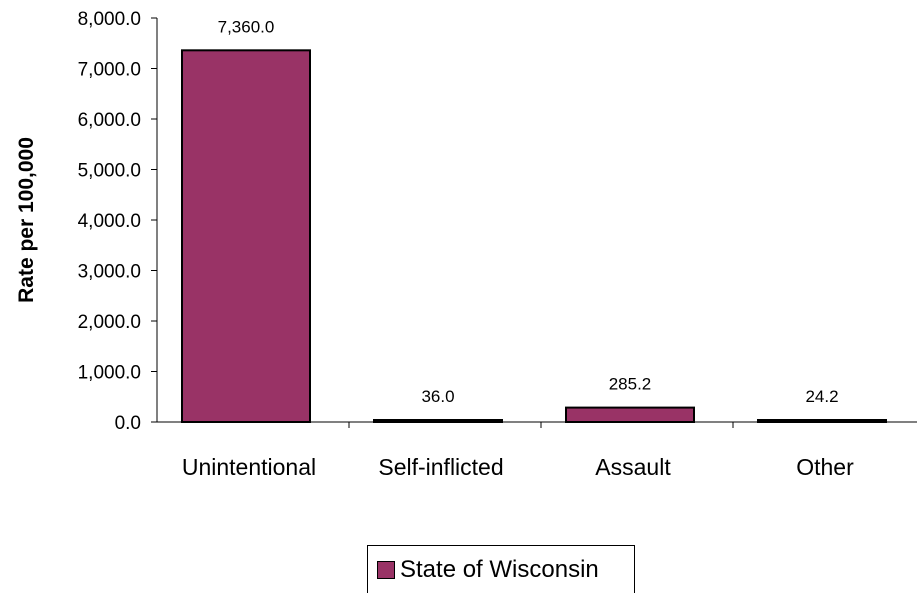 The width and height of the screenshot is (917, 593). I want to click on x-tick-label: Other, so click(825, 467).